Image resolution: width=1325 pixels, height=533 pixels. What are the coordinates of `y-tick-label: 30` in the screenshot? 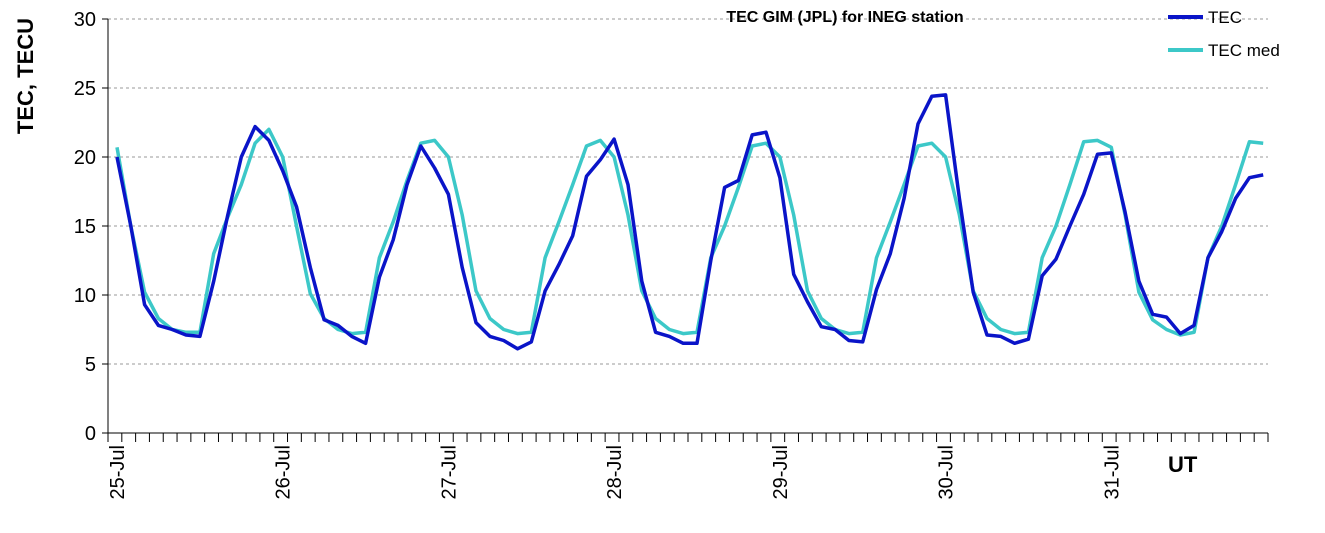 It's located at (85, 20).